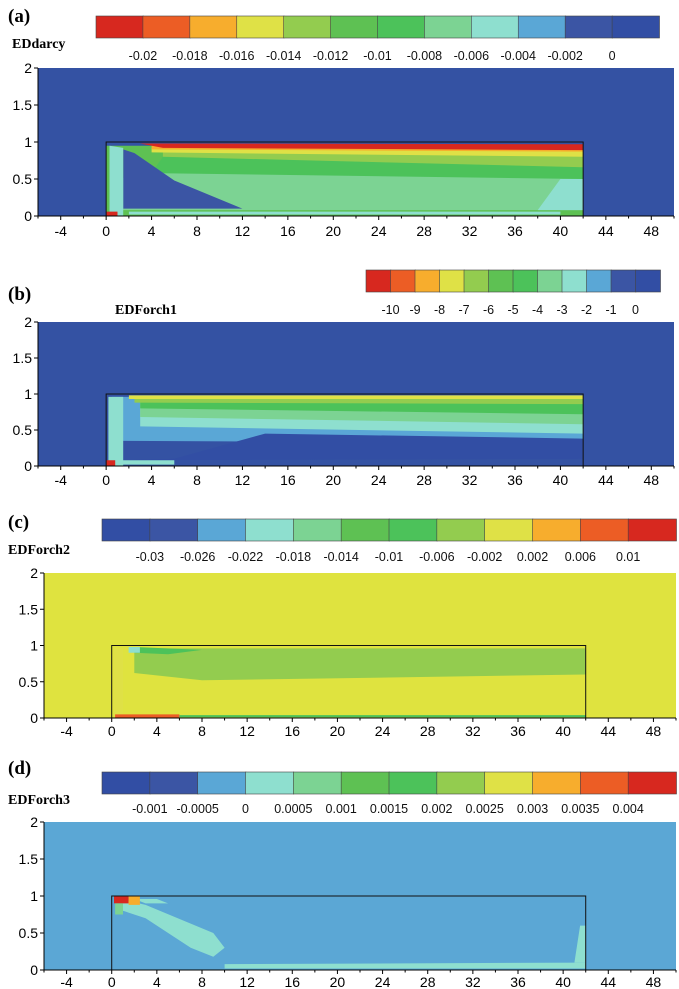  I want to click on colorbar-tick-label: 0.006, so click(580, 557).